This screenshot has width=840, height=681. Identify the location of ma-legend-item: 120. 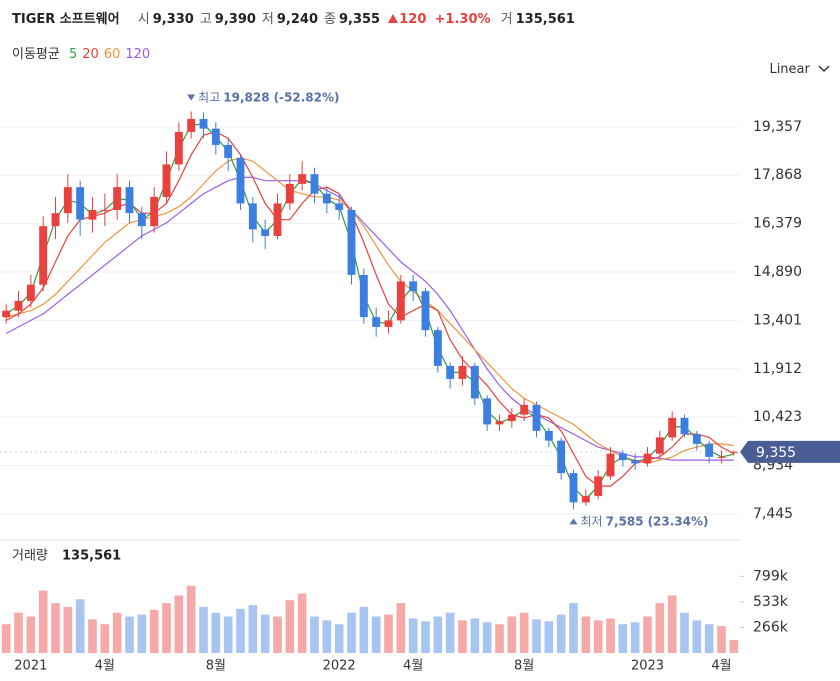
(138, 54).